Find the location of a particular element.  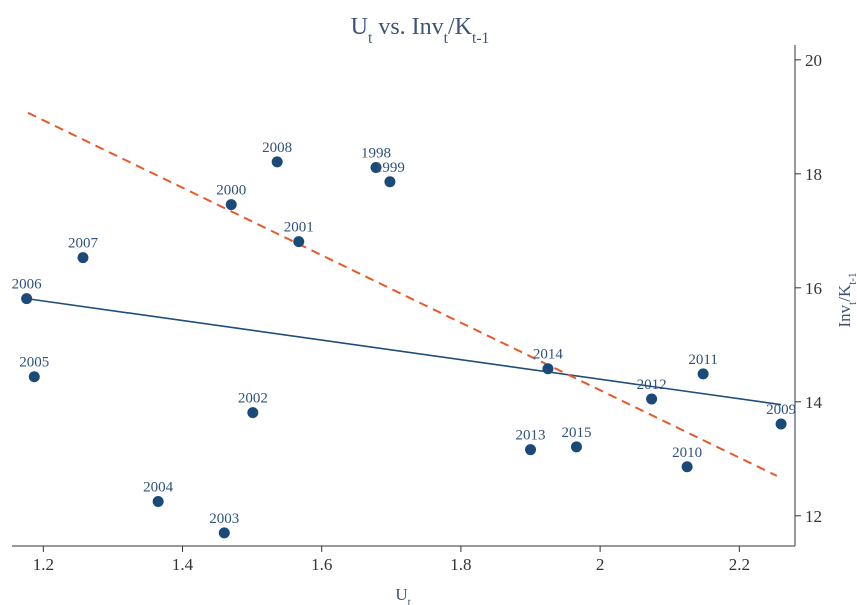

point-label: 2012 is located at coordinates (652, 385).